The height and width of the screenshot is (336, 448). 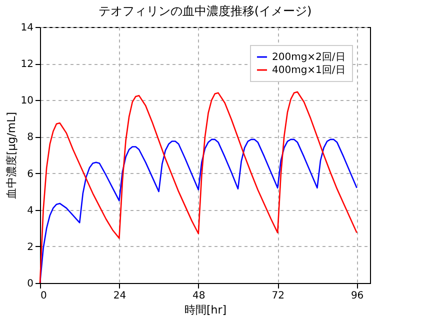 I want to click on x-tick-label: 0, so click(x=43, y=296).